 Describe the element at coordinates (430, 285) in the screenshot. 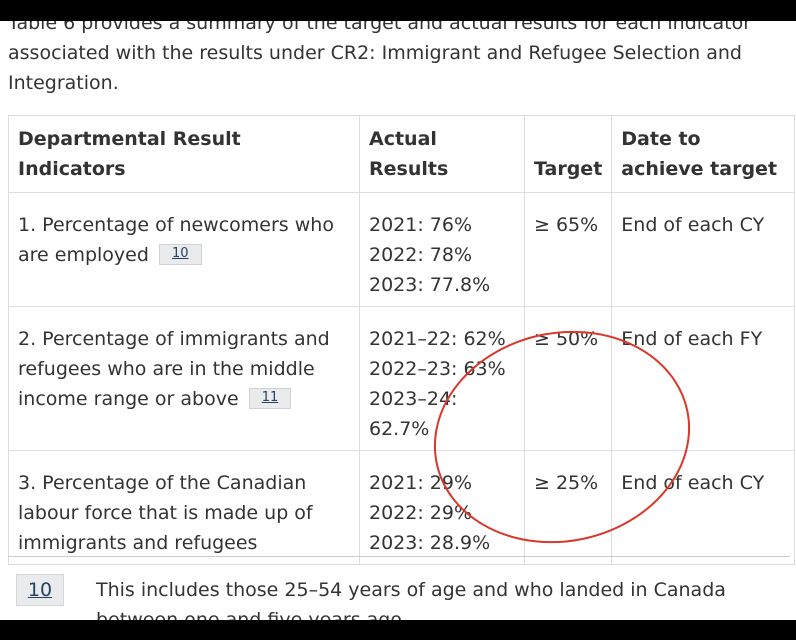

I see `result-line: 2023: 77.8%` at that location.